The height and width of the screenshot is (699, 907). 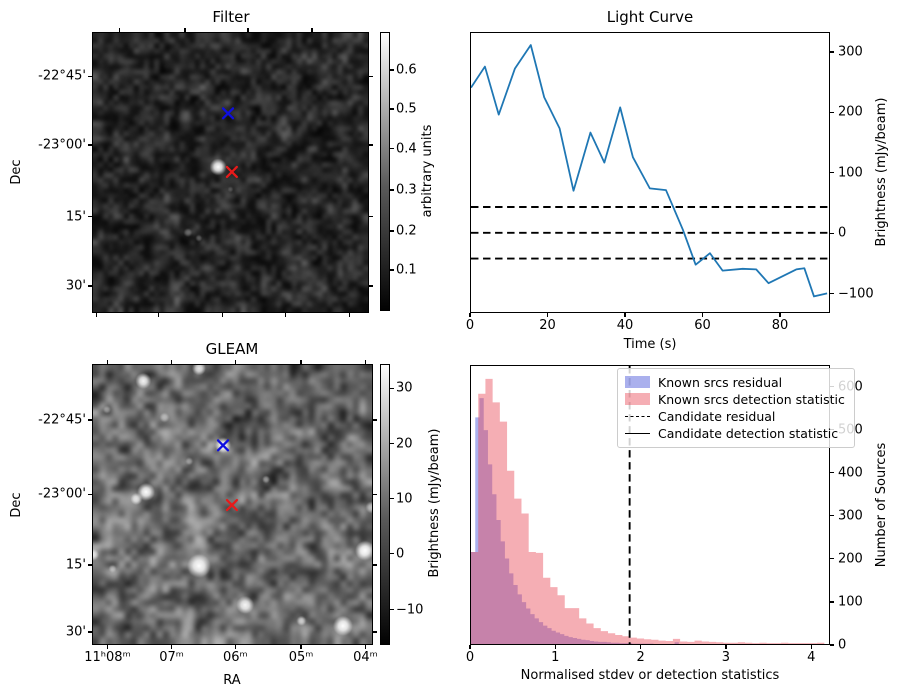 I want to click on dashed-line-swatch, so click(x=637, y=416).